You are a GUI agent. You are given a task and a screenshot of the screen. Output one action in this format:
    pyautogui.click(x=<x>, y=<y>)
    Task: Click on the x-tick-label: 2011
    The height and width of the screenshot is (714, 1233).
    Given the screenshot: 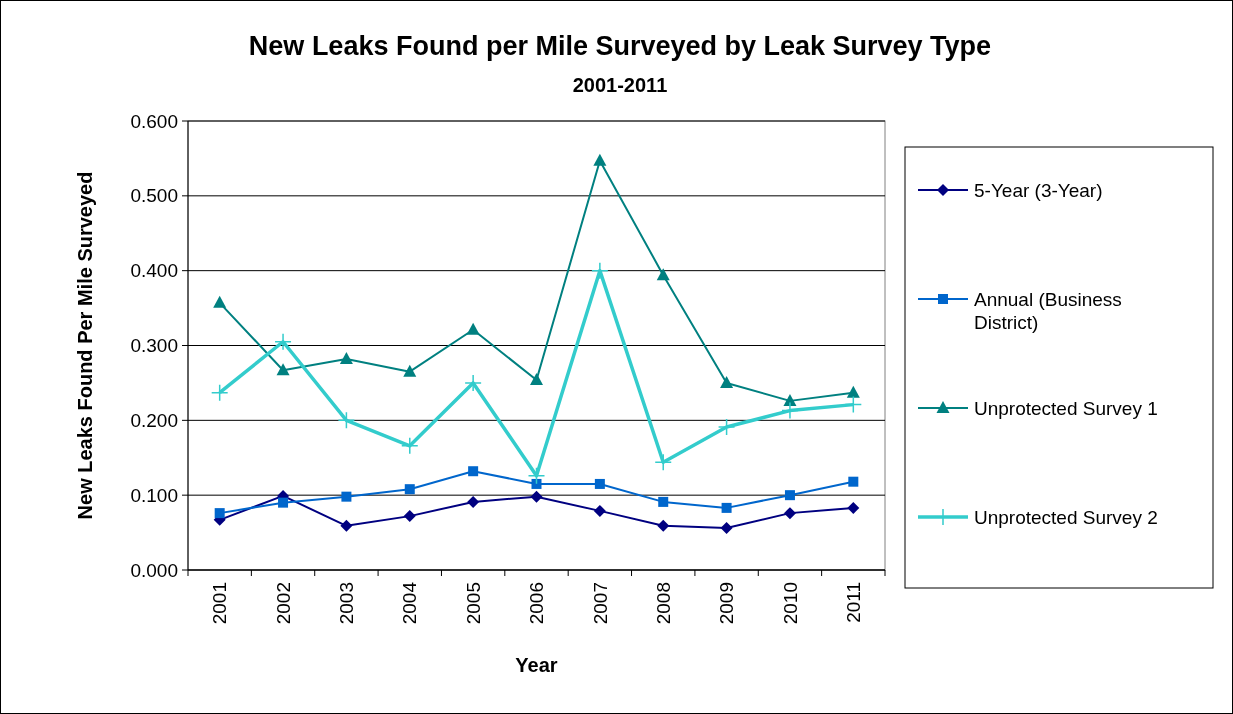 What is the action you would take?
    pyautogui.click(x=853, y=602)
    